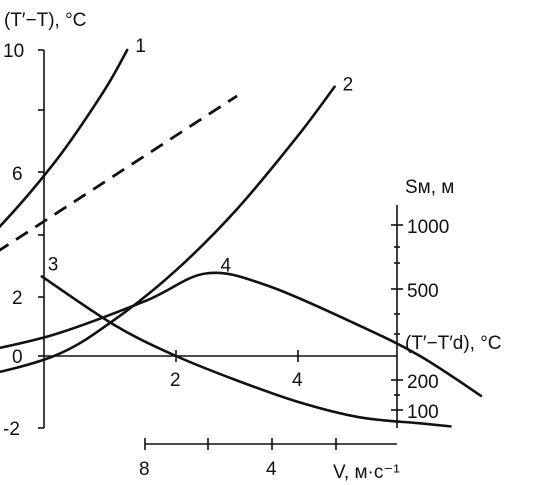 The image size is (537, 485). What do you see at coordinates (175, 380) in the screenshot?
I see `inner-x-tick-label-2: 2` at bounding box center [175, 380].